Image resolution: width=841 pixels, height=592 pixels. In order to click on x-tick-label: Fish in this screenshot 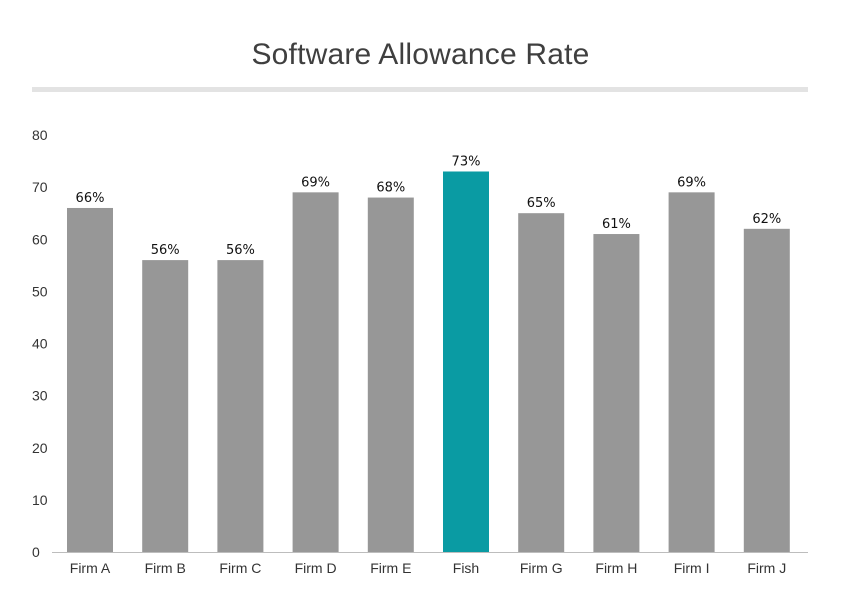, I will do `click(466, 568)`.